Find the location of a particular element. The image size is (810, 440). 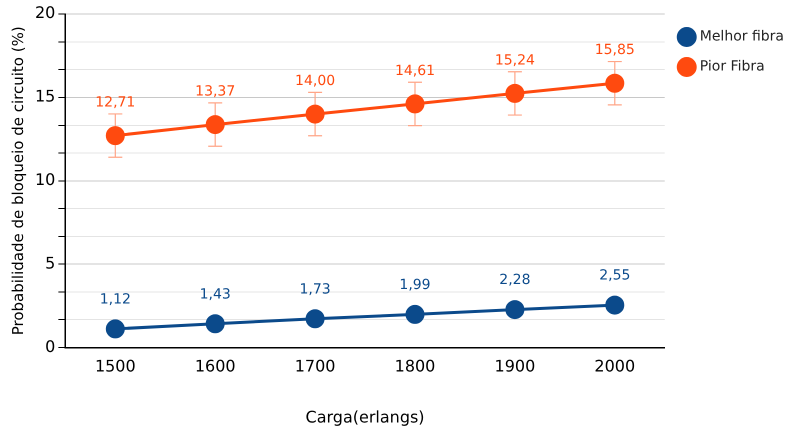

x-tick-label: 1900 is located at coordinates (515, 366).